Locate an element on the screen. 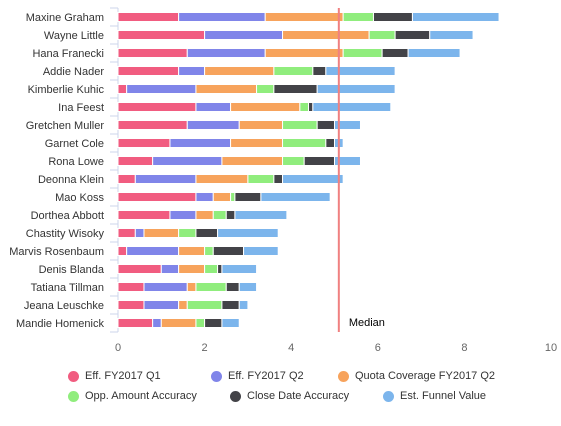  y-tick-label: Rona Lowe is located at coordinates (76, 162).